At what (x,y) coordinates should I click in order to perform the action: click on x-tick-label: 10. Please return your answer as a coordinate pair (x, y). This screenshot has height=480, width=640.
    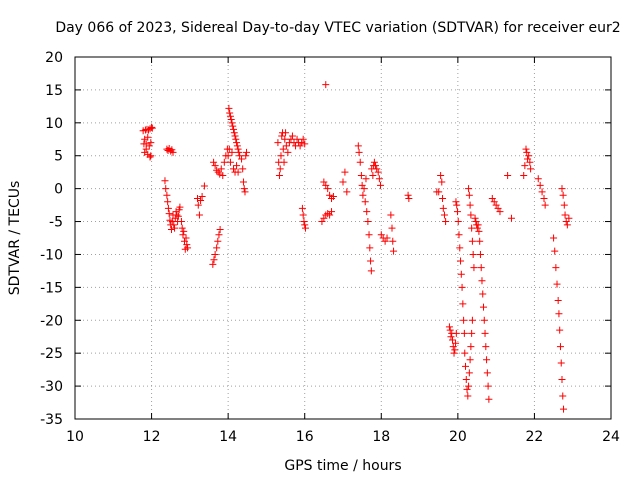
    Looking at the image, I should click on (75, 437).